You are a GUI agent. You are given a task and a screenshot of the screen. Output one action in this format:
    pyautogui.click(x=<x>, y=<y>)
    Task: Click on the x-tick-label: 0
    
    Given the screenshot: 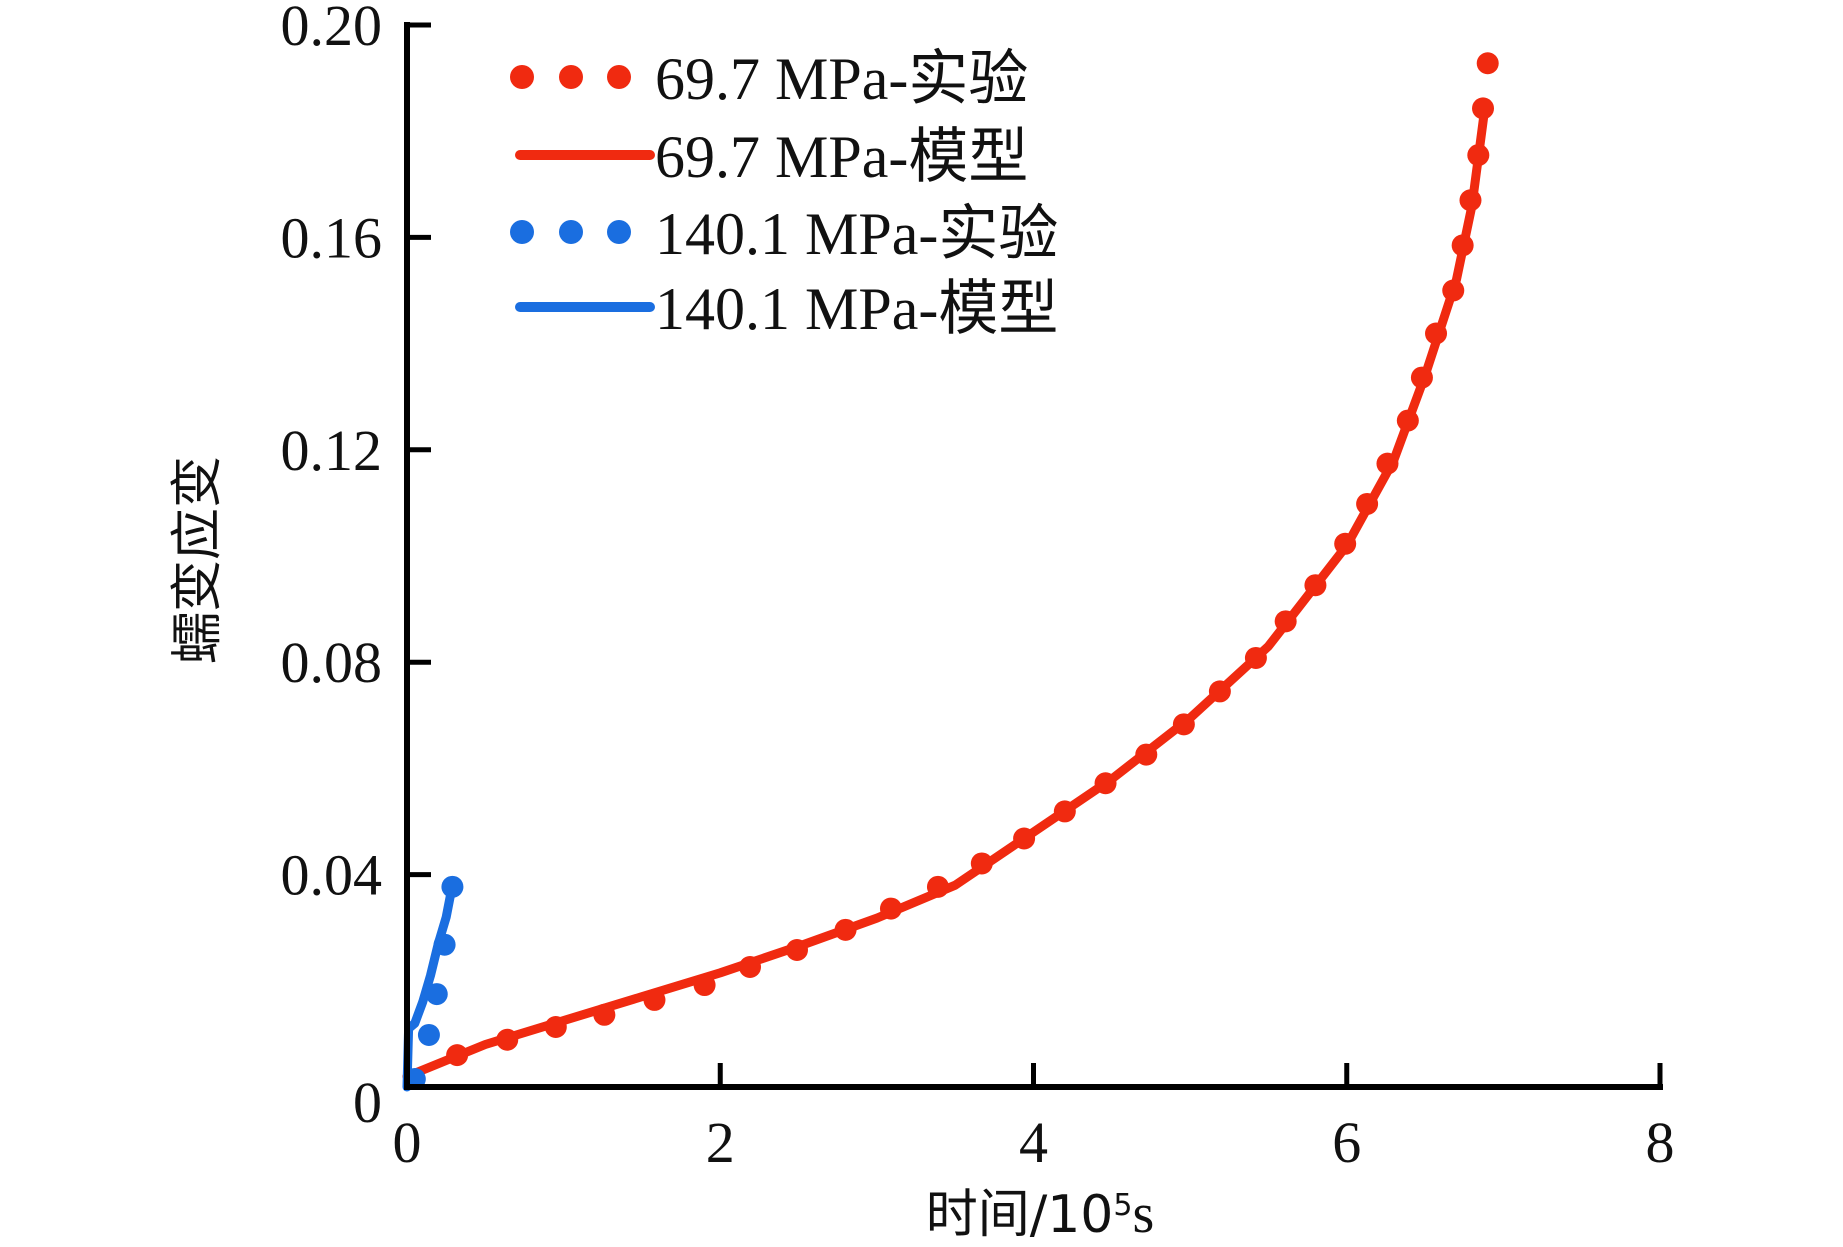 What is the action you would take?
    pyautogui.click(x=407, y=1142)
    